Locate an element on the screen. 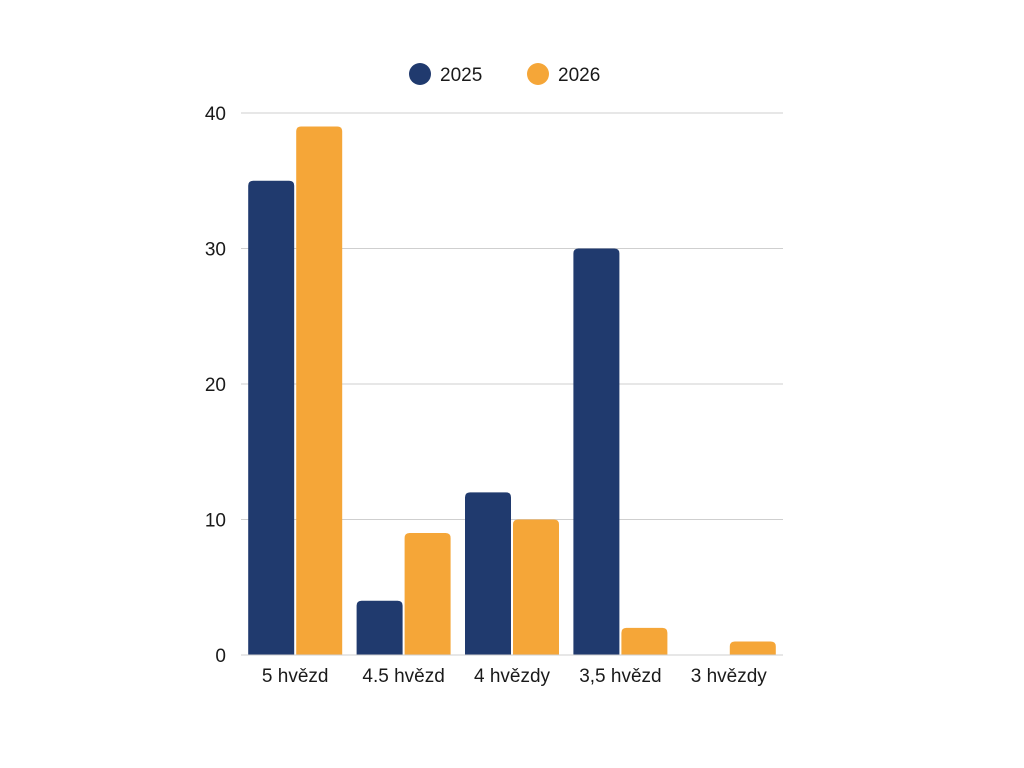 Image resolution: width=1024 pixels, height=768 pixels. y-tick-label: 40 is located at coordinates (215, 114).